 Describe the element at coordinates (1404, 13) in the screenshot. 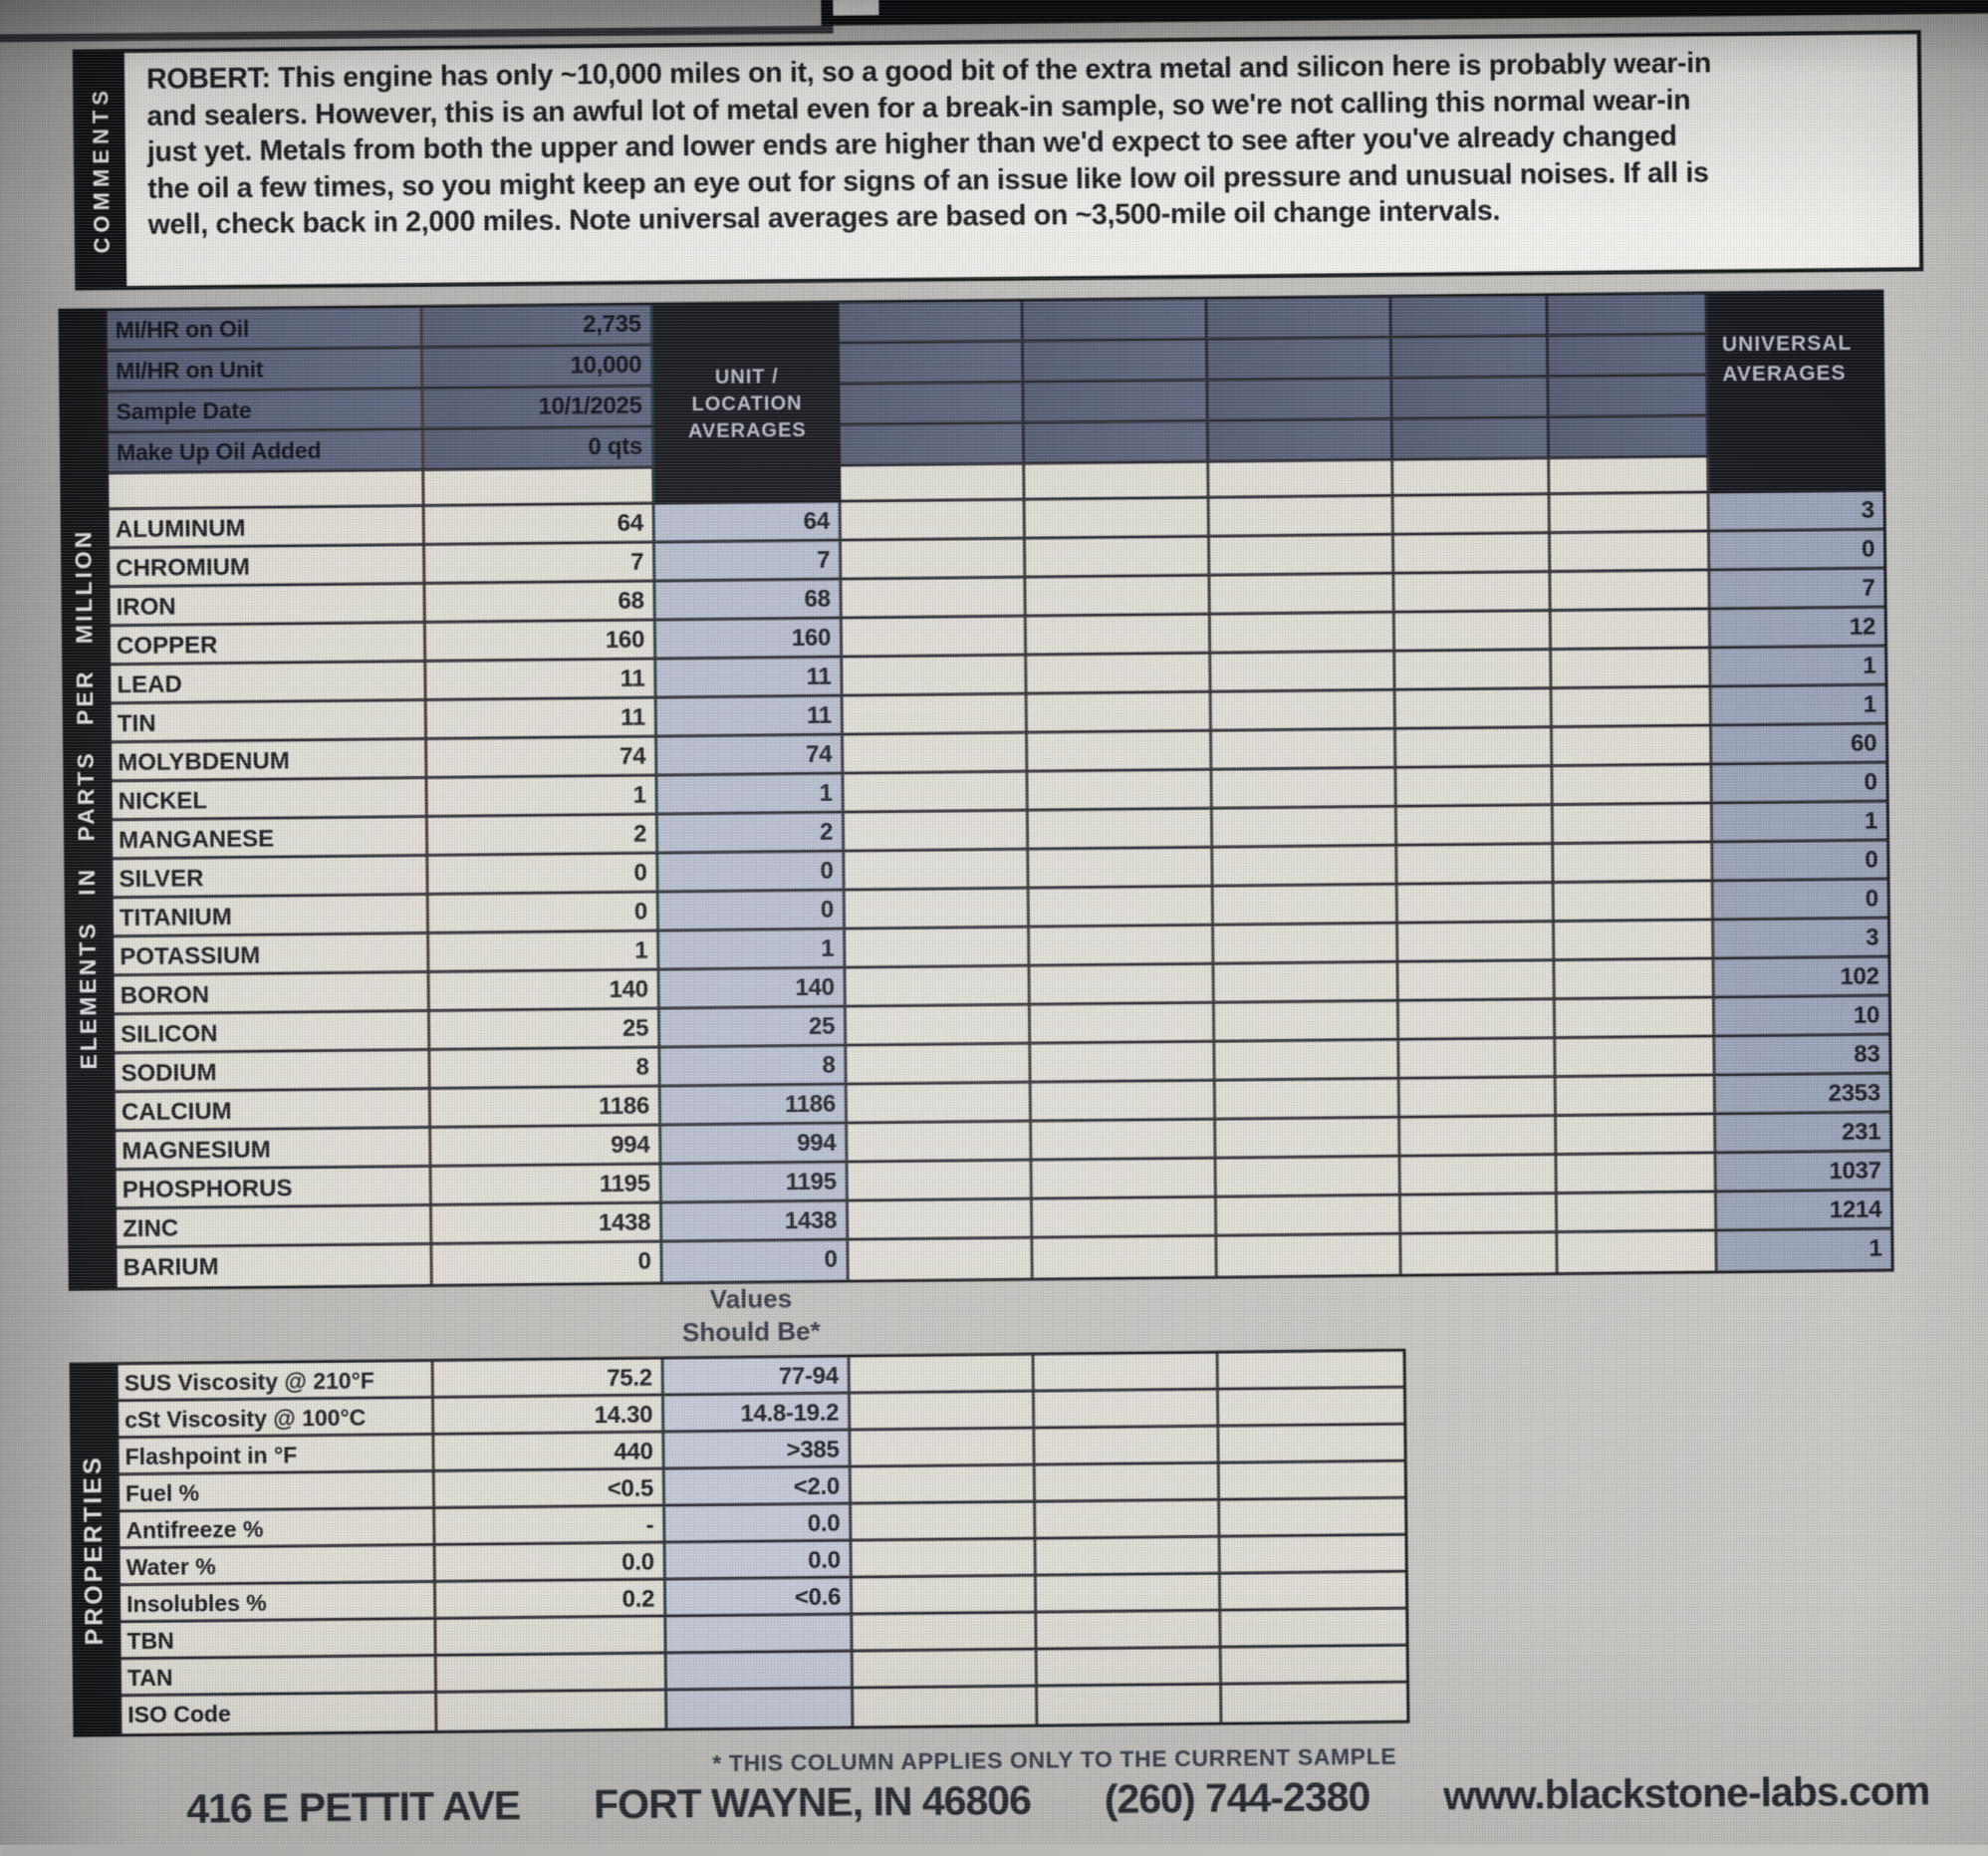

I see `window-top-right-bar` at that location.